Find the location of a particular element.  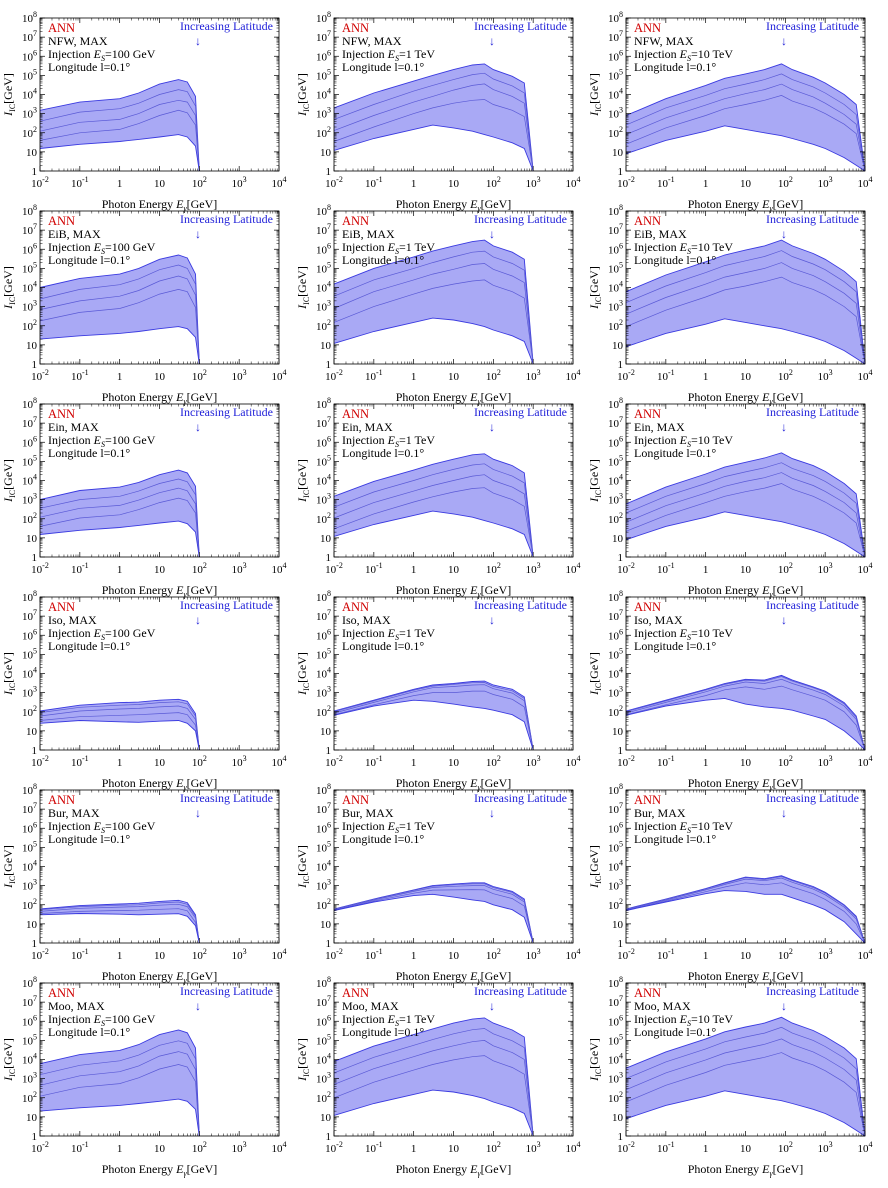

profile-label: NFW, MAX is located at coordinates (78, 41).